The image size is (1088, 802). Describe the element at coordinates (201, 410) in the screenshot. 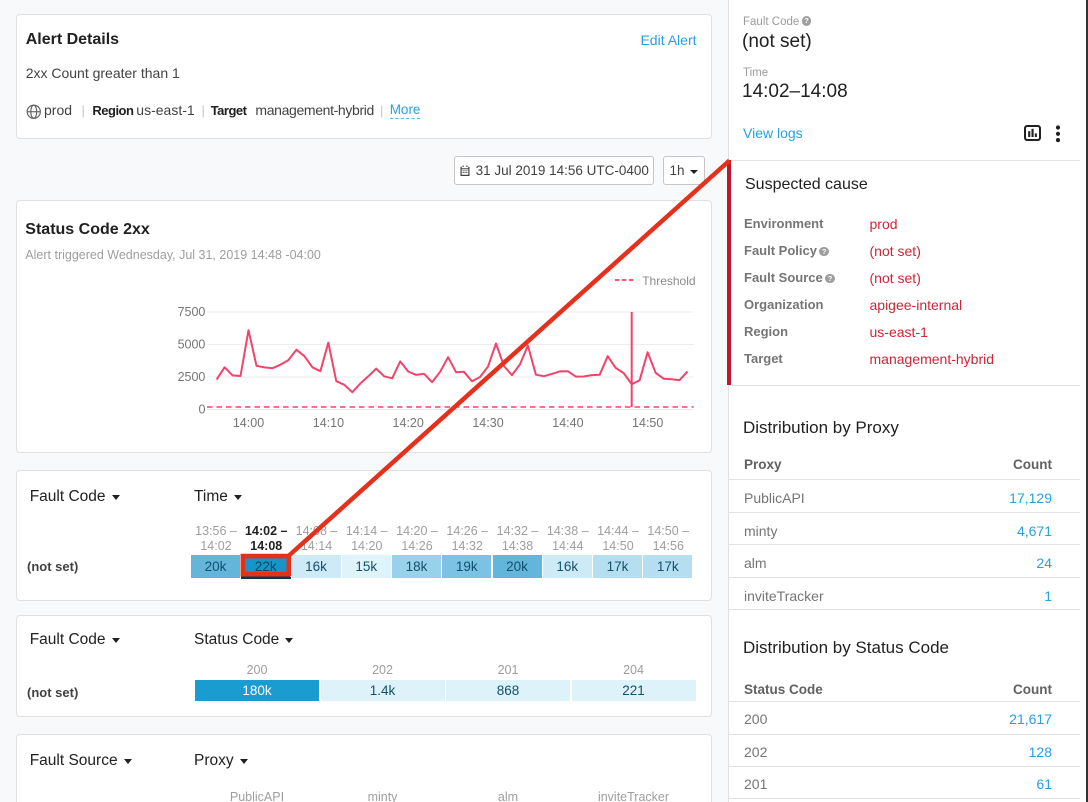

I see `svg-text: 0` at that location.